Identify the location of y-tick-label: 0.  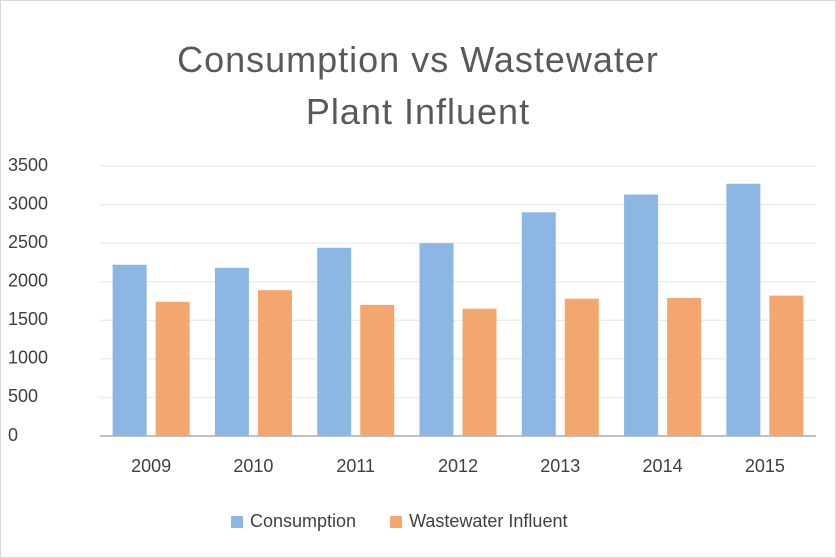
(13, 435).